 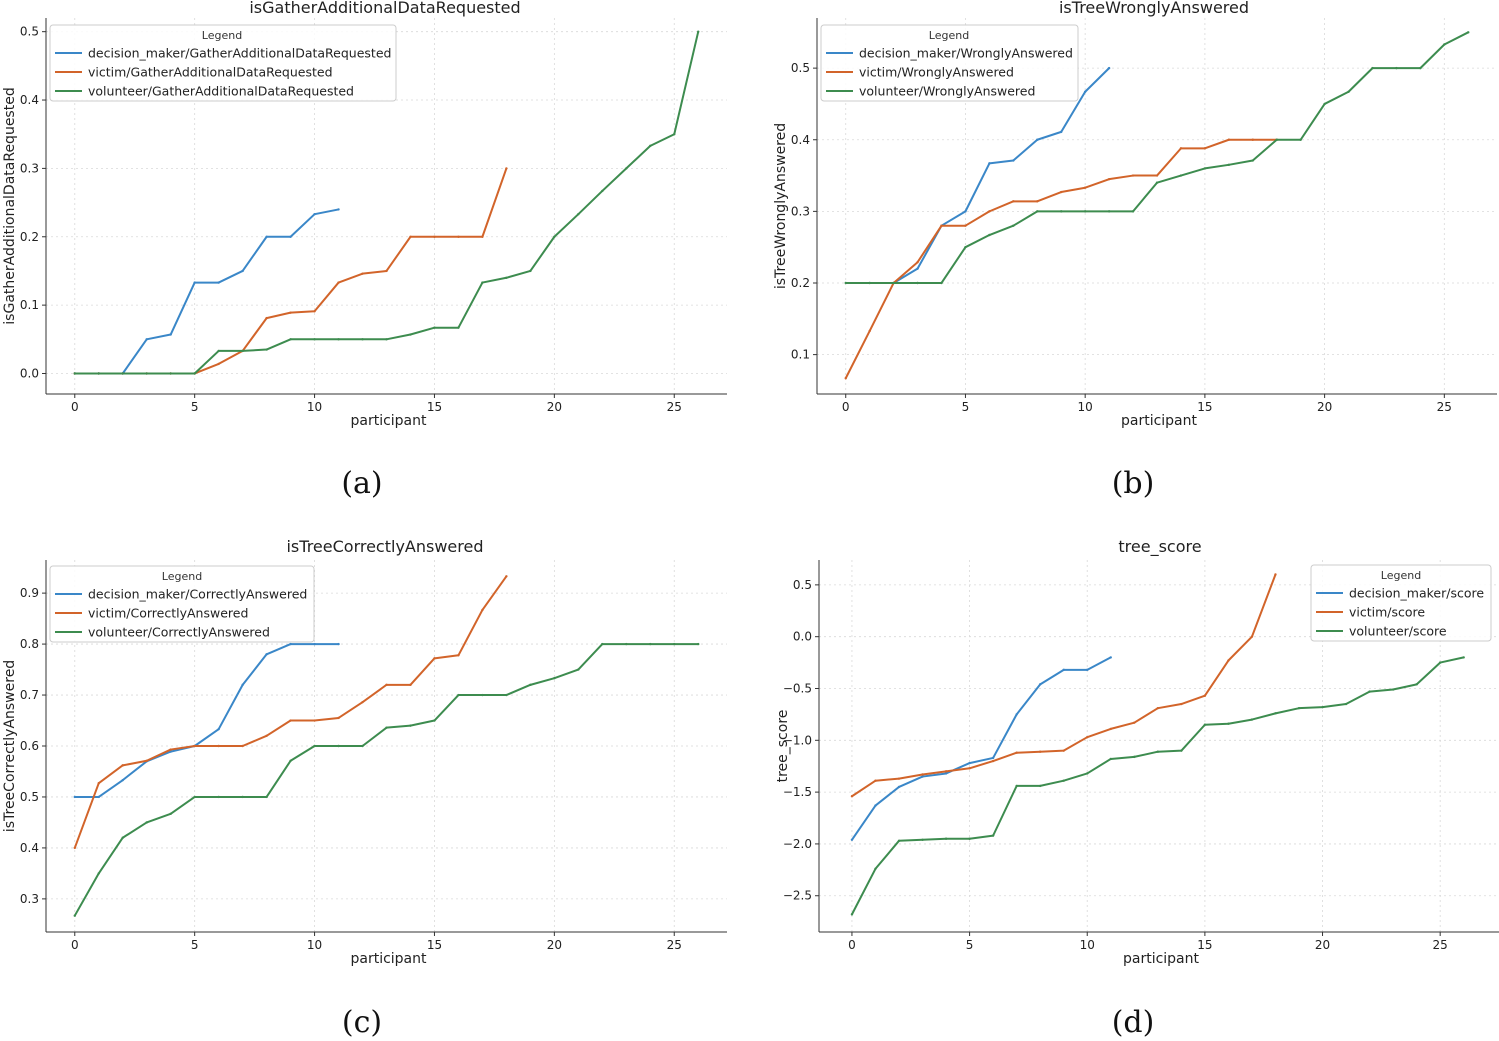 What do you see at coordinates (797, 740) in the screenshot?
I see `y-tick-label: −1.0` at bounding box center [797, 740].